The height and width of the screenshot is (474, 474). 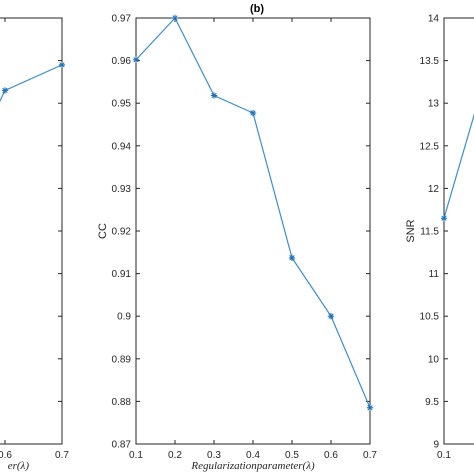 I want to click on right-ytick-label: 12, so click(x=434, y=189).